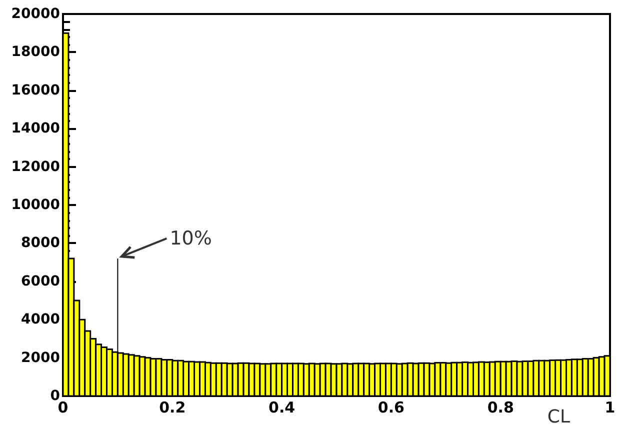  Describe the element at coordinates (40, 358) in the screenshot. I see `y-tick-label: 2000` at that location.